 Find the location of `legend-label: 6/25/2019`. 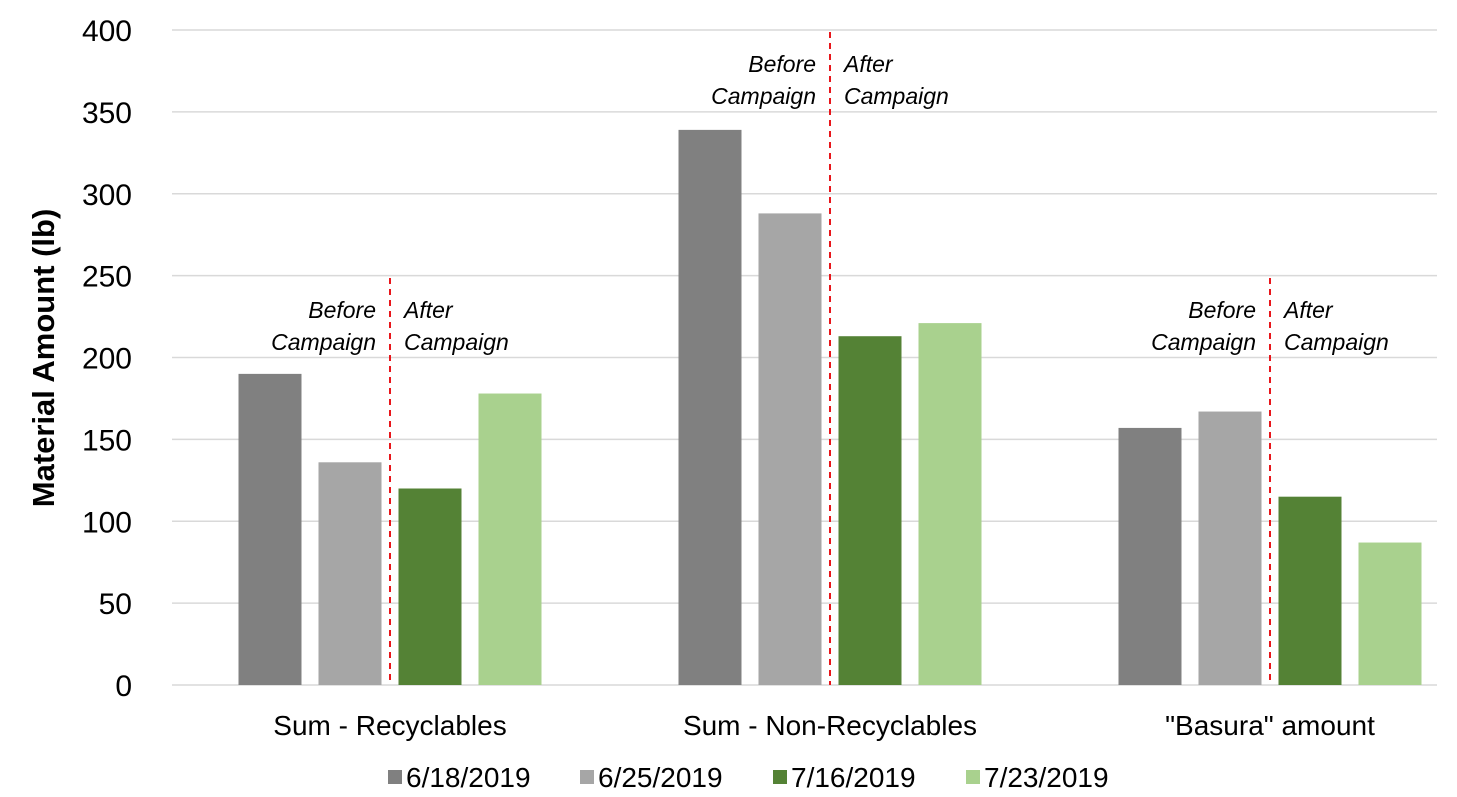

legend-label: 6/25/2019 is located at coordinates (660, 777).